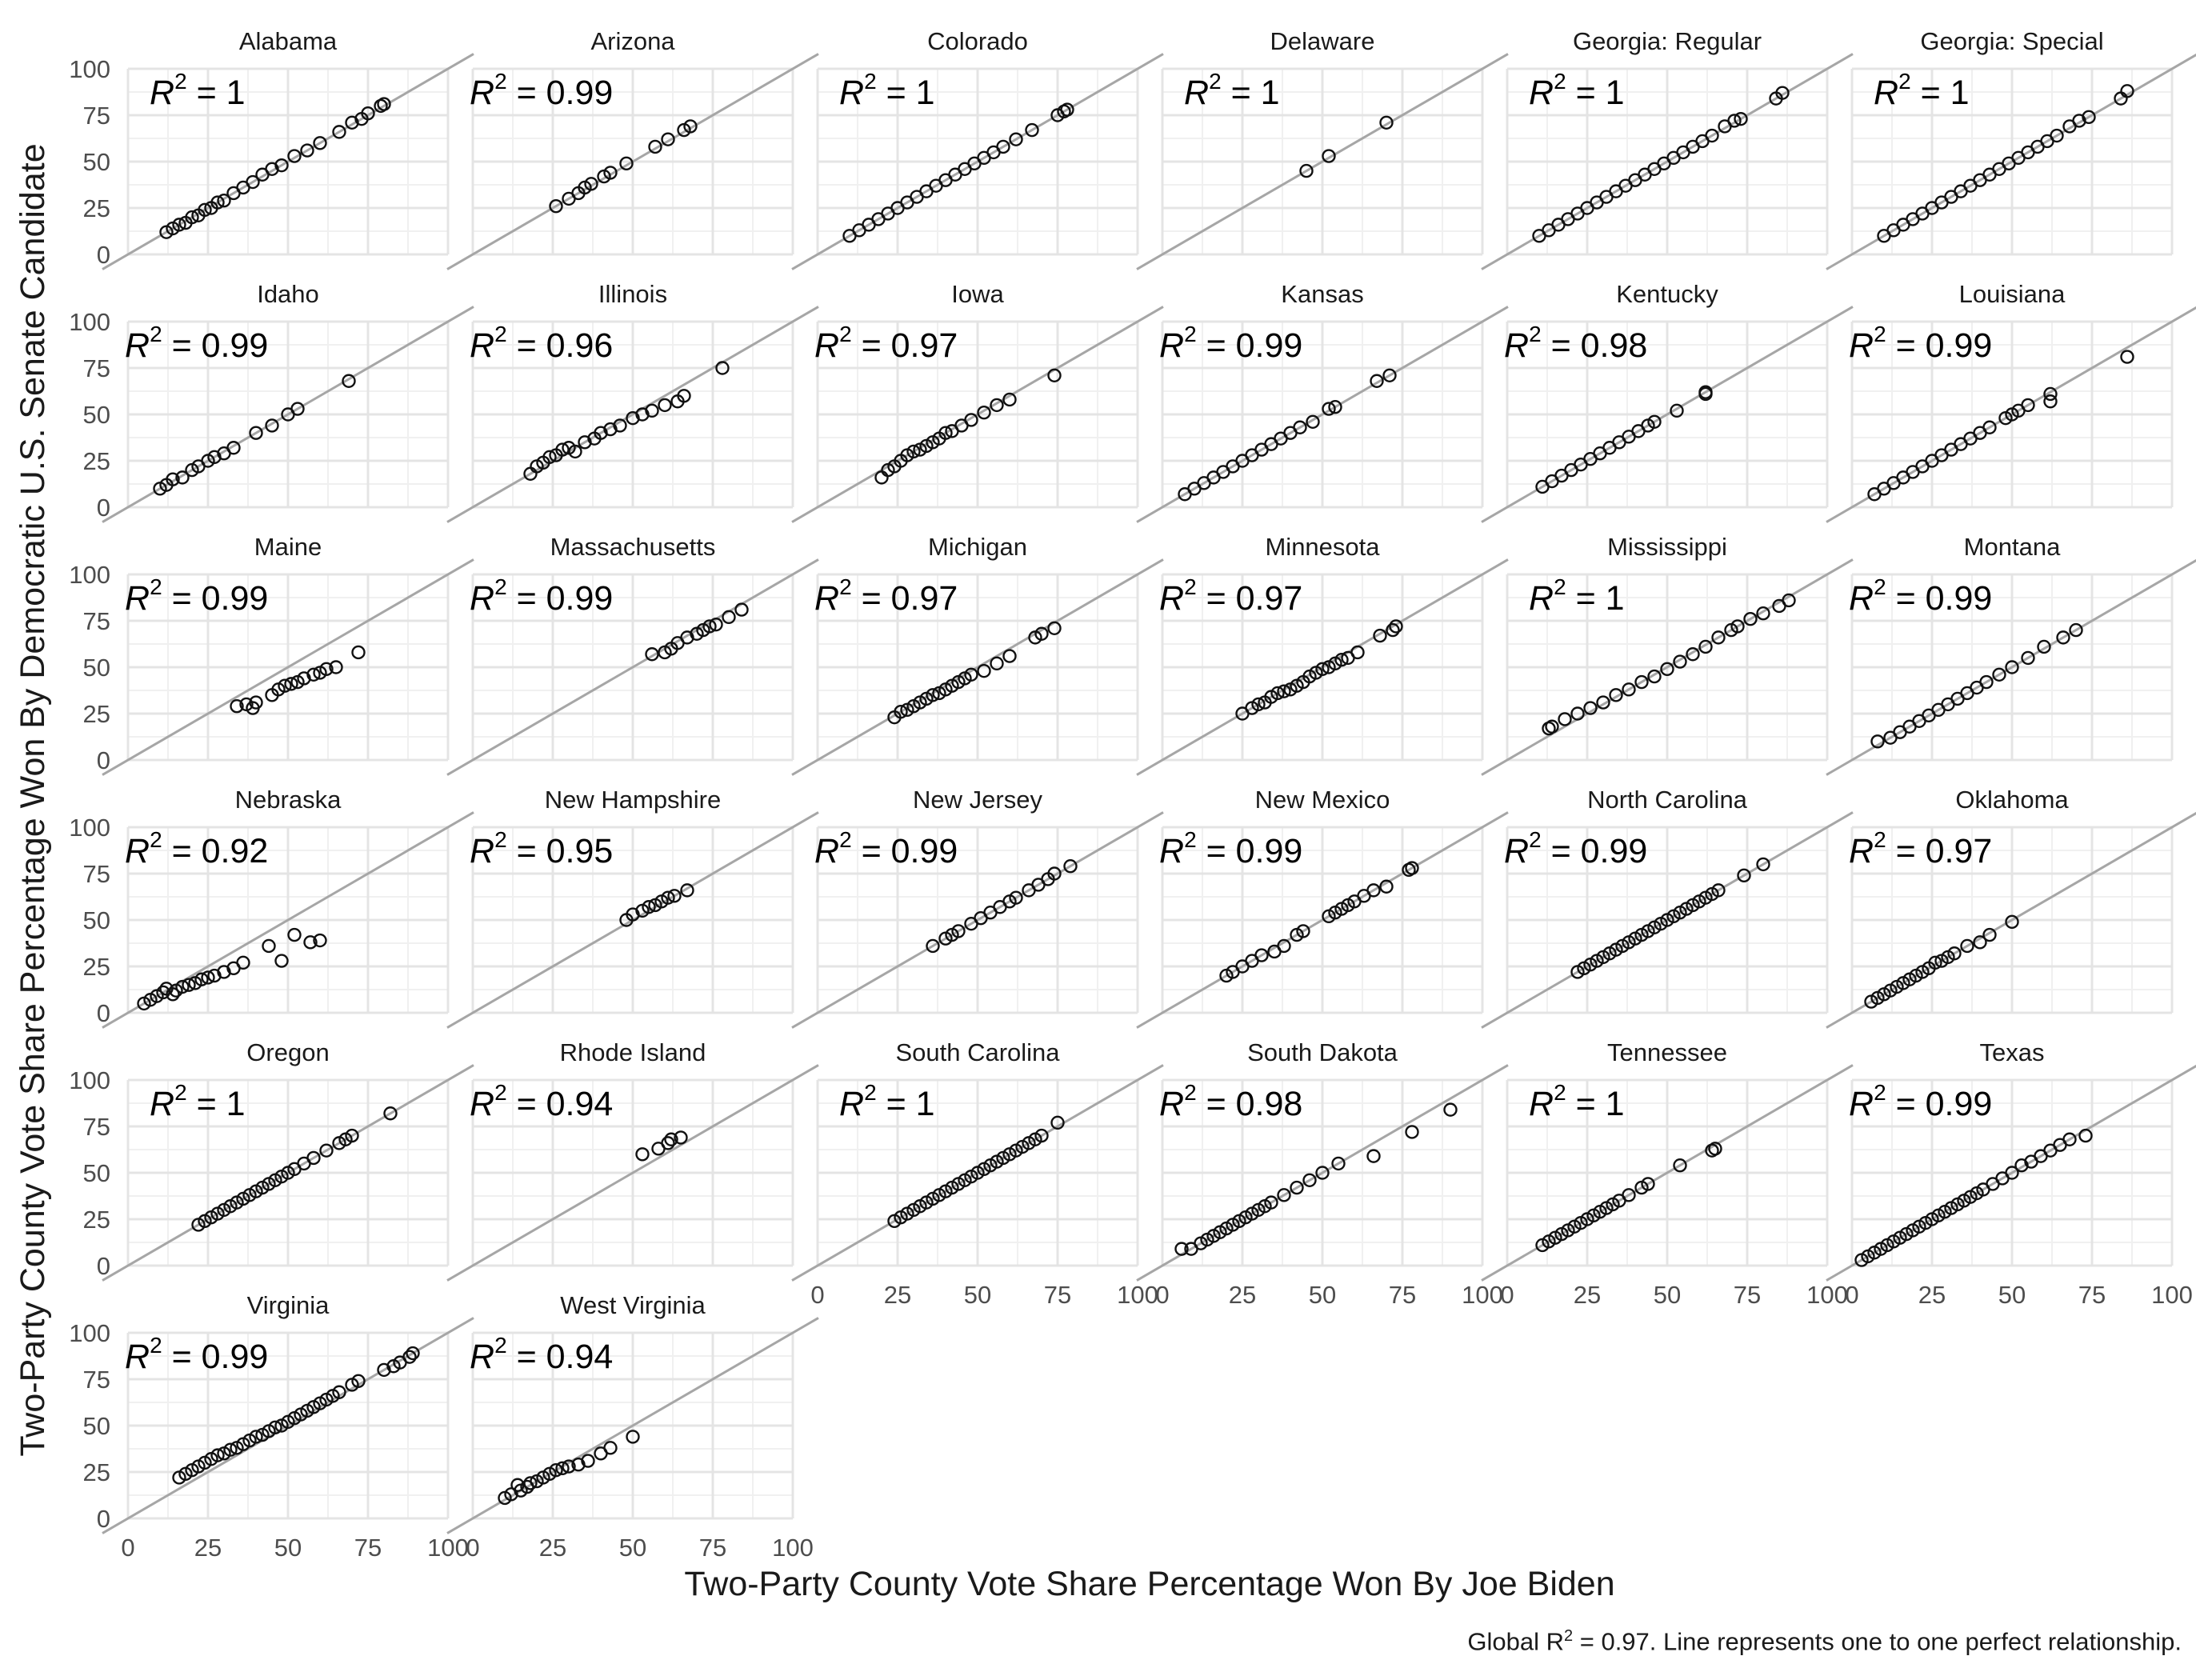  What do you see at coordinates (905, 345) in the screenshot?
I see `r-squared-value: = 0.97` at bounding box center [905, 345].